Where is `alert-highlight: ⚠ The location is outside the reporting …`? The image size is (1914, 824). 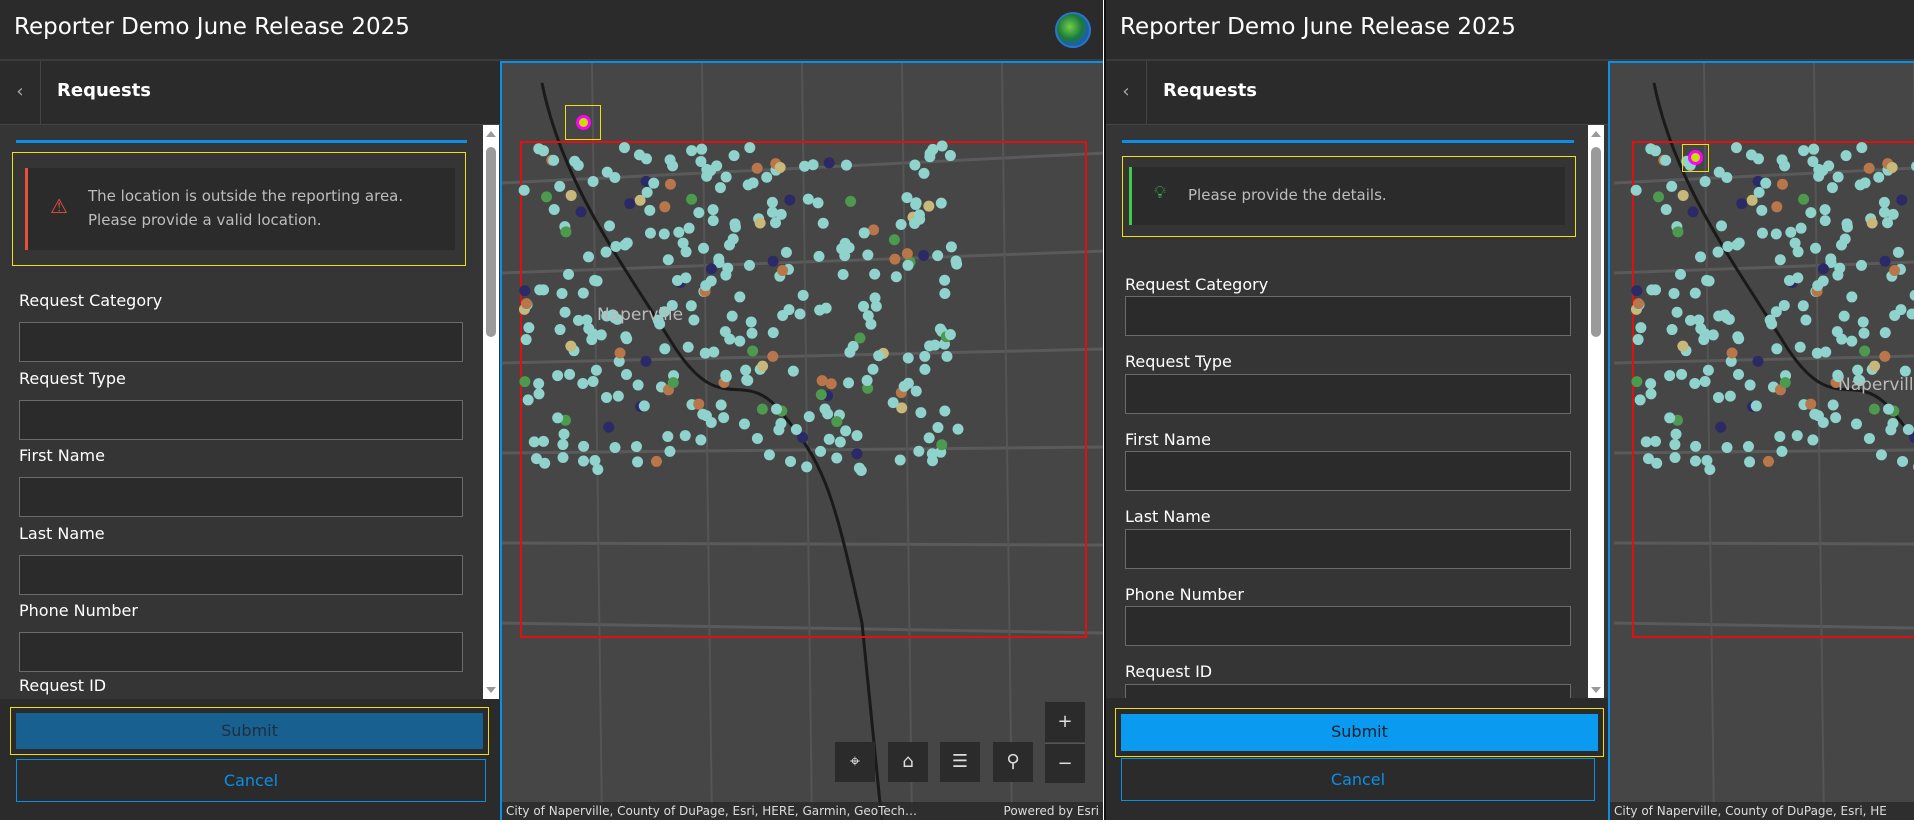
alert-highlight: ⚠ The location is outside the reporting … is located at coordinates (239, 209).